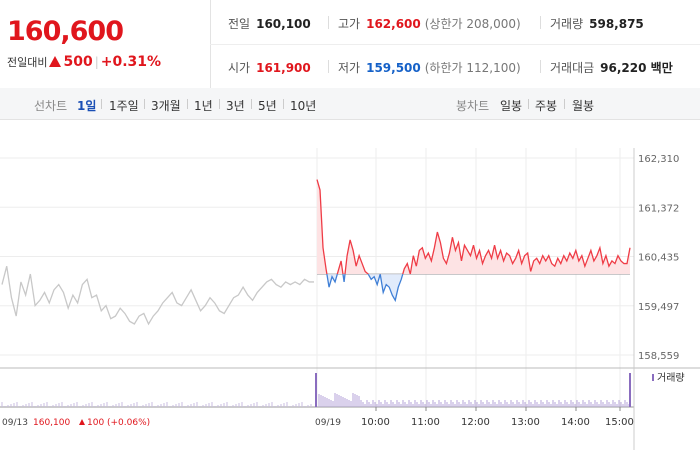 This screenshot has width=700, height=450. I want to click on prev-session-line, so click(157, 296).